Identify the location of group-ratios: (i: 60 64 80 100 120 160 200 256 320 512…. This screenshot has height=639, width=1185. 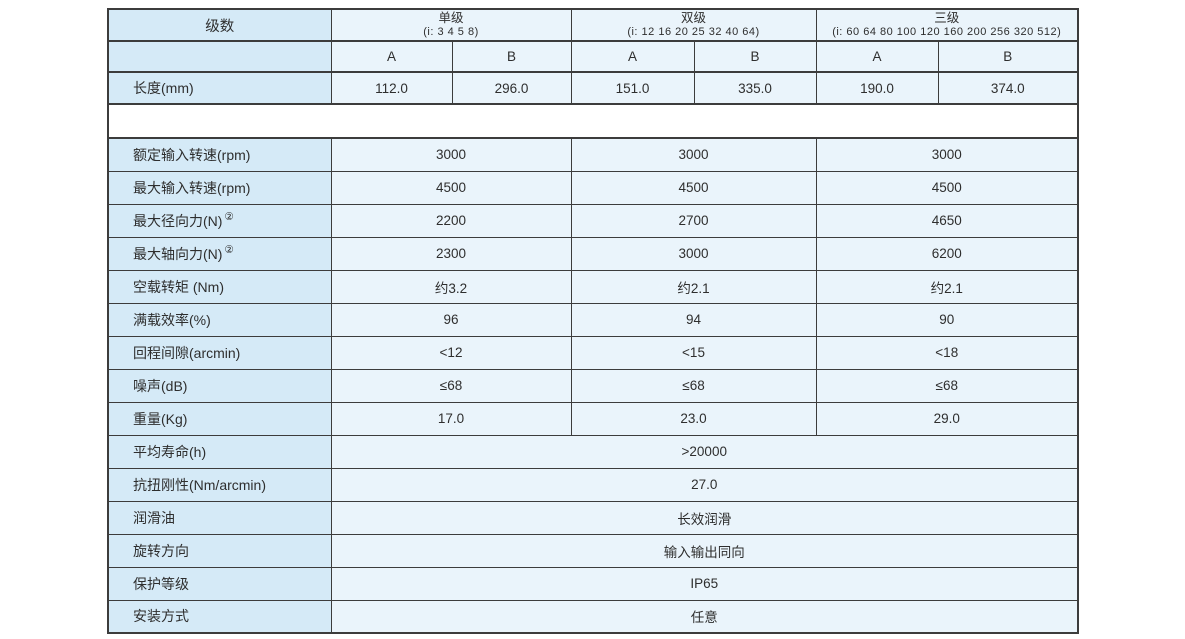
(947, 32).